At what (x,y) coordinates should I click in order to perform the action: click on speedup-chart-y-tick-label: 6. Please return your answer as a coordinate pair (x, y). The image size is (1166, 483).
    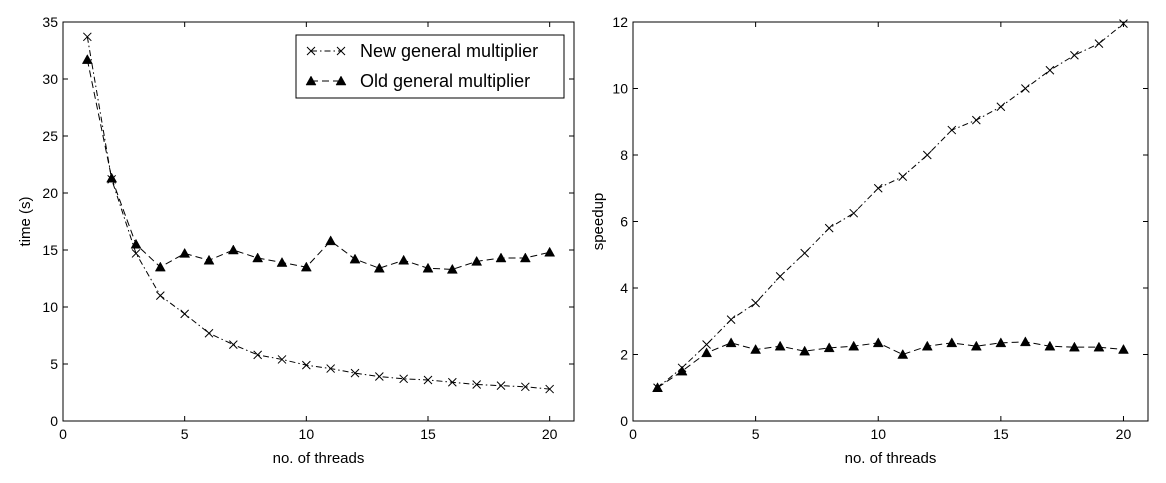
    Looking at the image, I should click on (624, 222).